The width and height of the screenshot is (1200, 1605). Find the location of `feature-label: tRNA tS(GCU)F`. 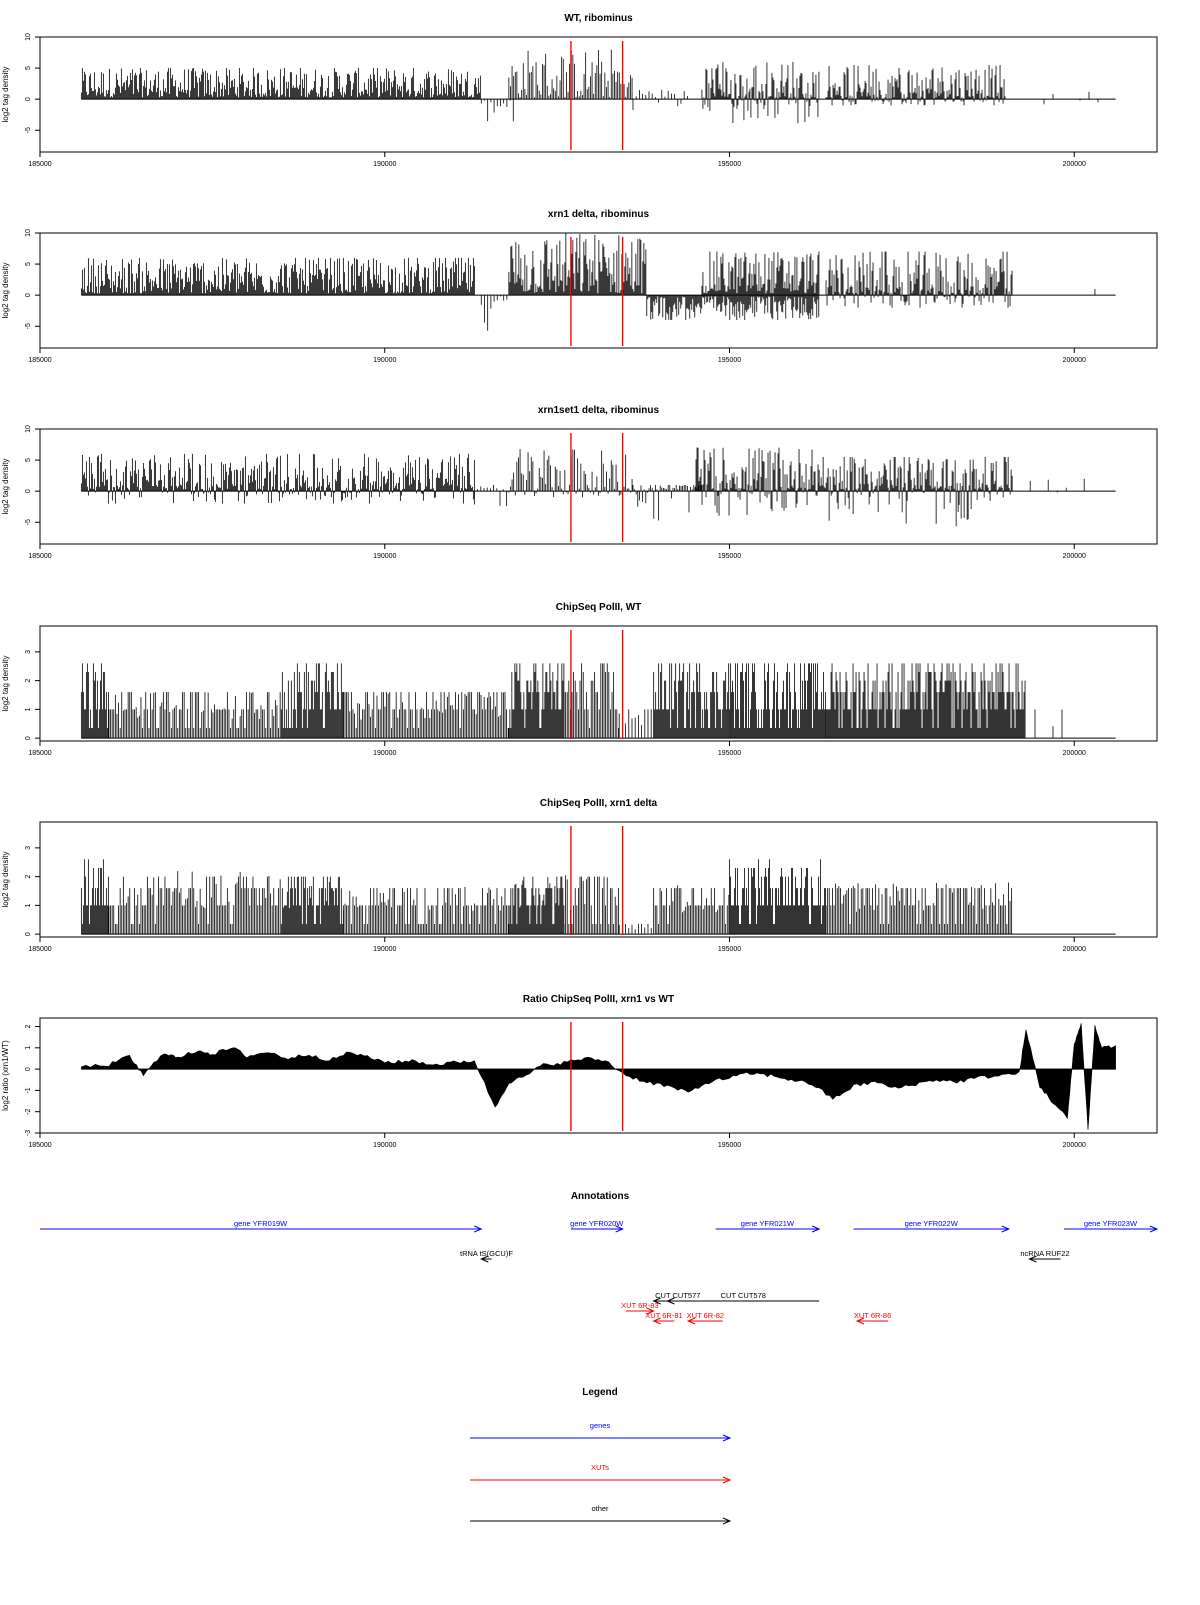

feature-label: tRNA tS(GCU)F is located at coordinates (486, 1253).